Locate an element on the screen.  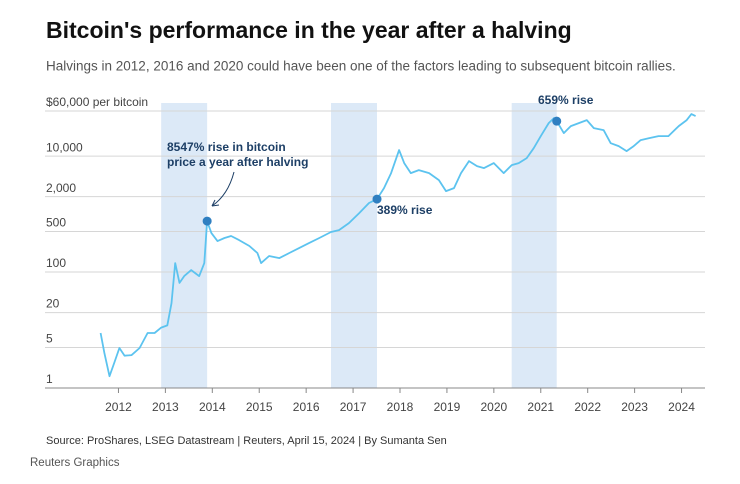
annotation-arrow is located at coordinates (223, 189).